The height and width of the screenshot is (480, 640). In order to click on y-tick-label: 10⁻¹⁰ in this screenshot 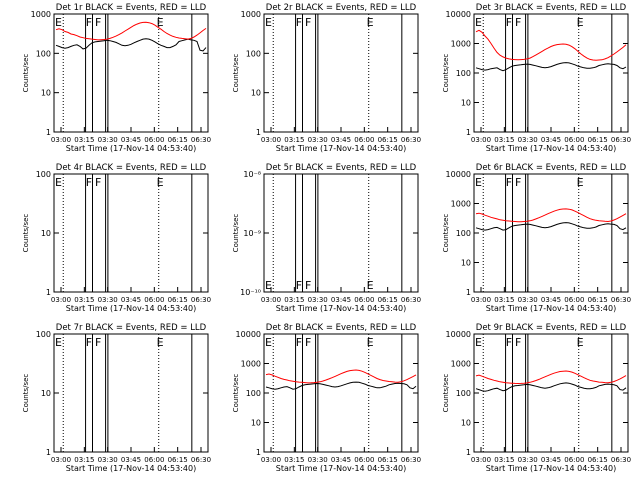, I will do `click(250, 292)`.